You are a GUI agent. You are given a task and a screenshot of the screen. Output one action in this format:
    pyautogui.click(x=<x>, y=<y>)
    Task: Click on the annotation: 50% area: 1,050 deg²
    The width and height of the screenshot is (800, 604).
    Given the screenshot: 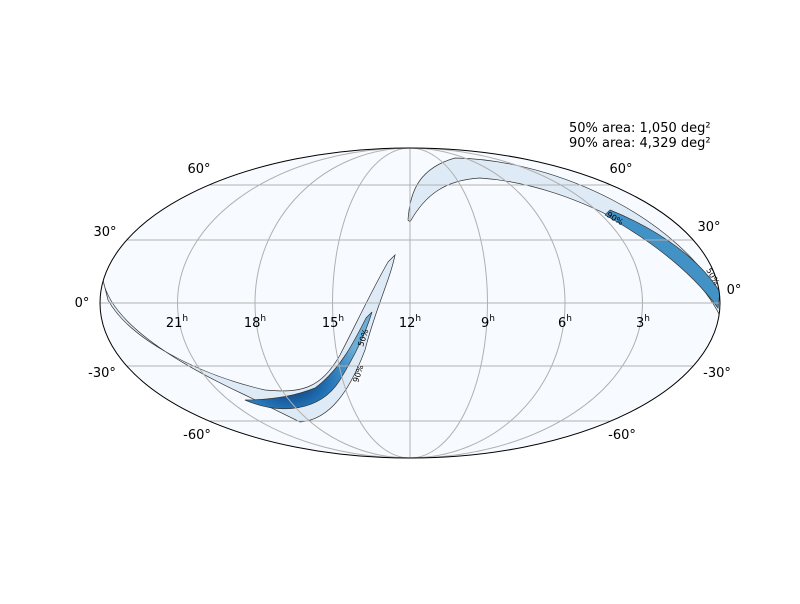 What is the action you would take?
    pyautogui.click(x=640, y=128)
    